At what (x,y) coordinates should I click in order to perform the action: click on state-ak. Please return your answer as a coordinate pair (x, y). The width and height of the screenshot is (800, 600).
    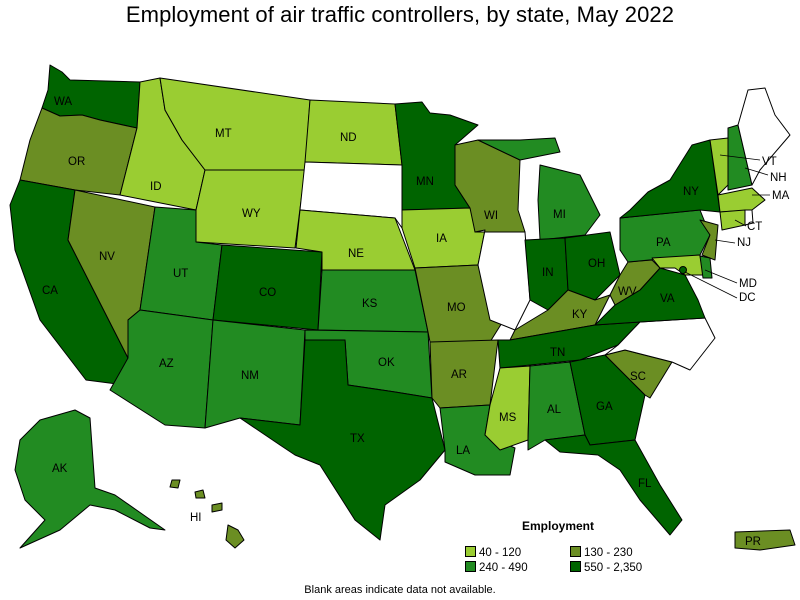
    Looking at the image, I should click on (90, 479).